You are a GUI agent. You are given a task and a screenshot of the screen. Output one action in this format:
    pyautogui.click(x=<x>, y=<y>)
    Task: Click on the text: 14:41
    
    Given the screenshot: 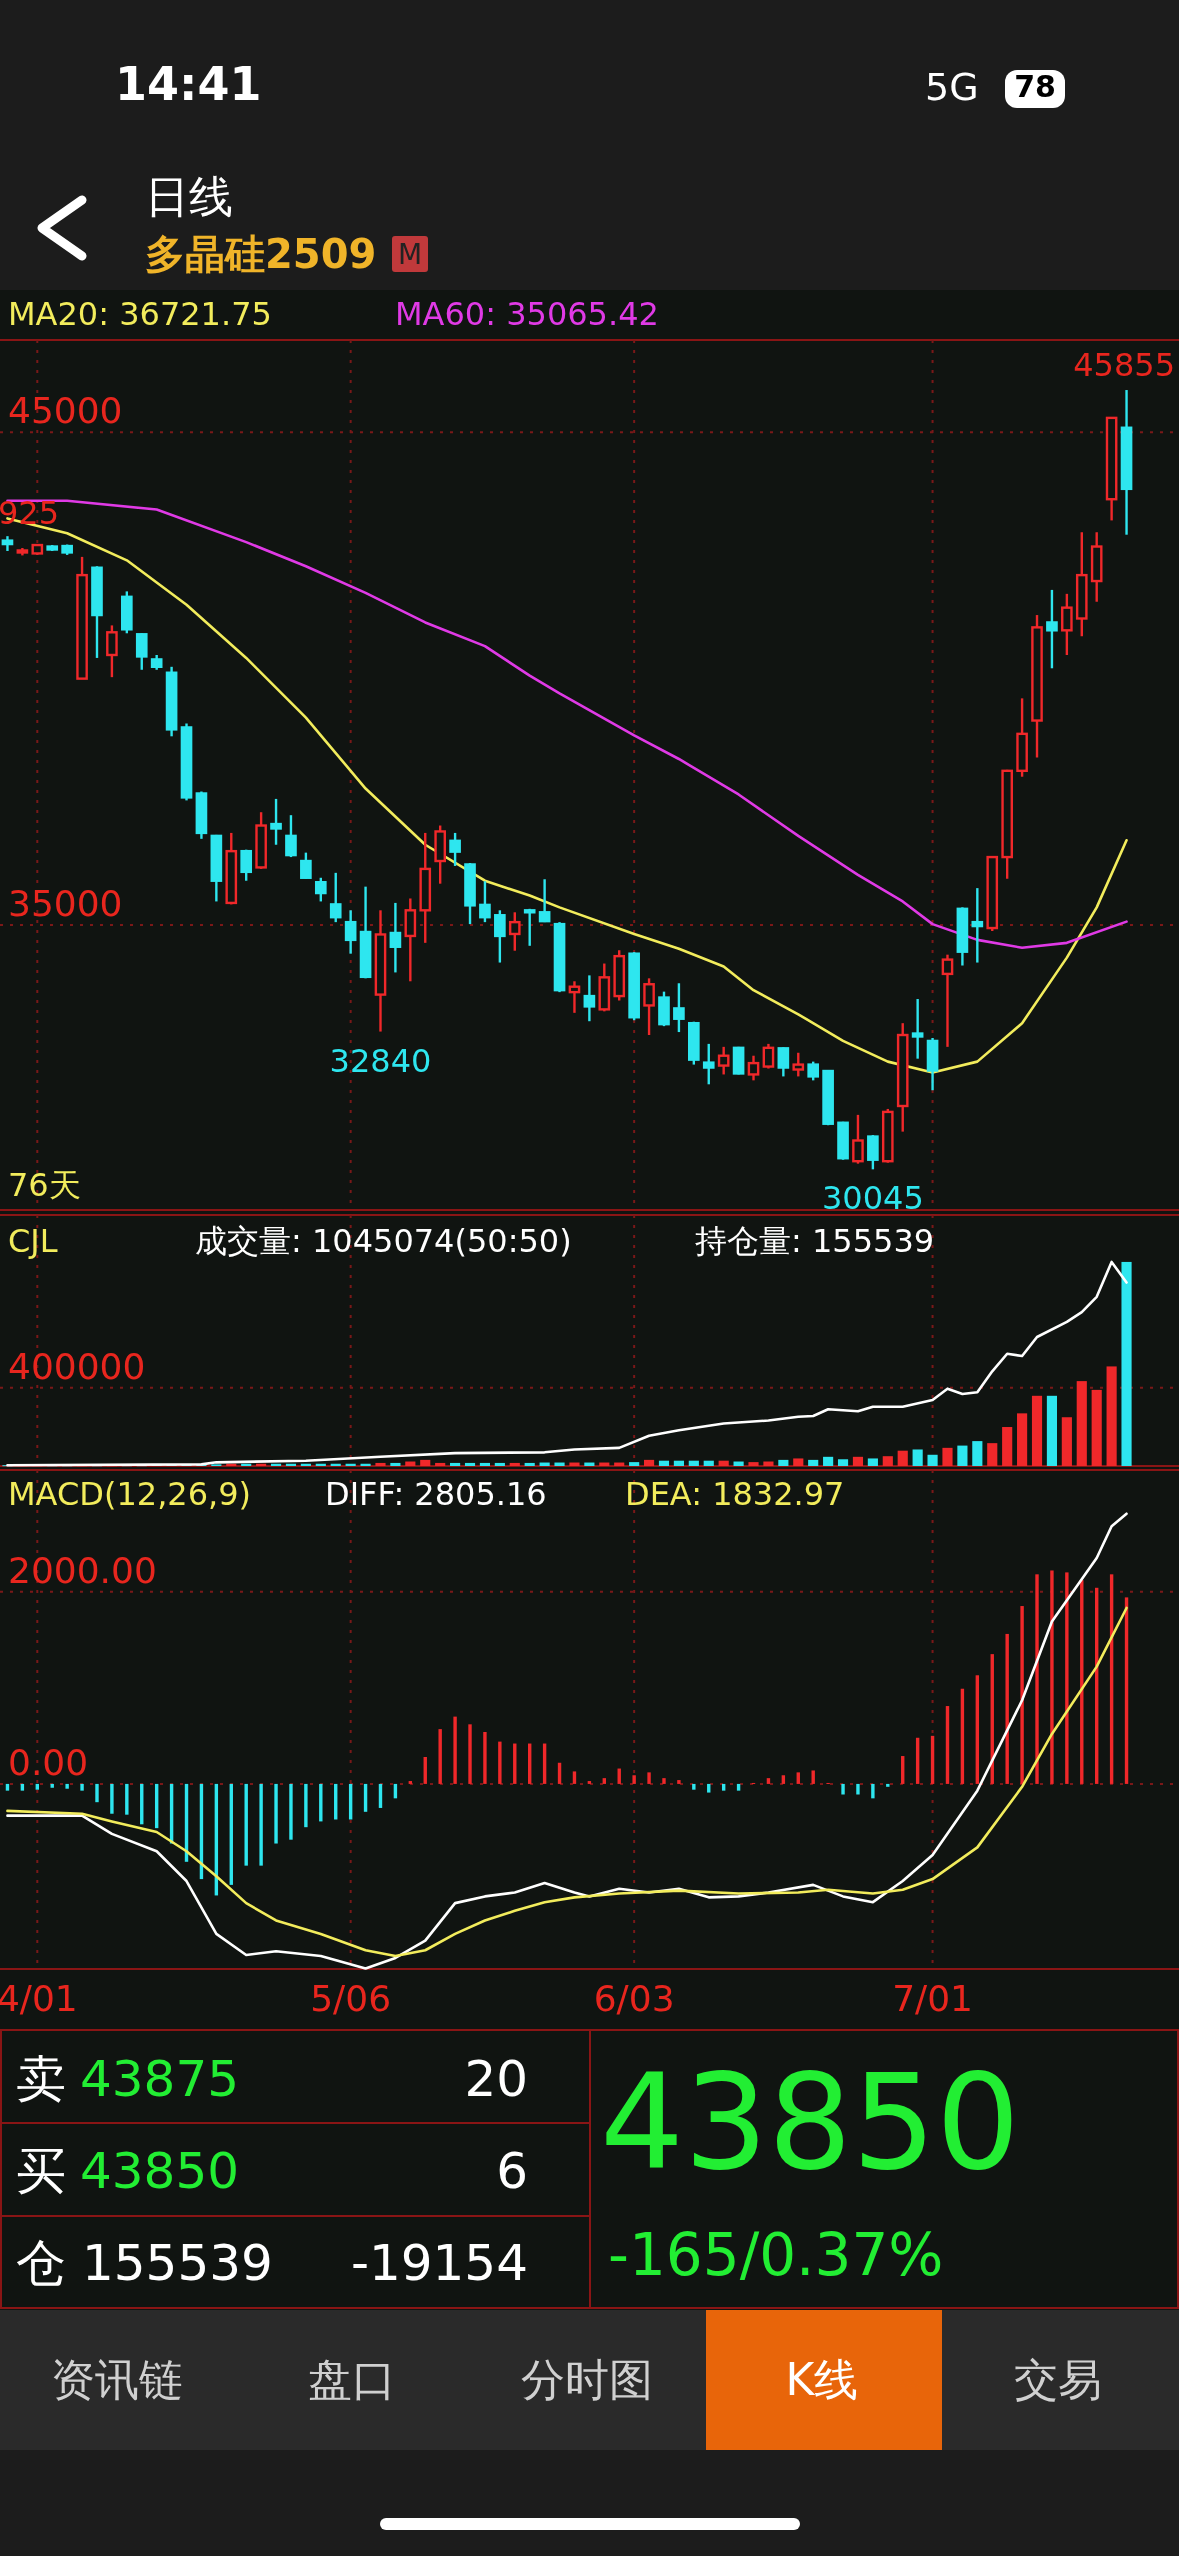 What is the action you would take?
    pyautogui.click(x=188, y=84)
    